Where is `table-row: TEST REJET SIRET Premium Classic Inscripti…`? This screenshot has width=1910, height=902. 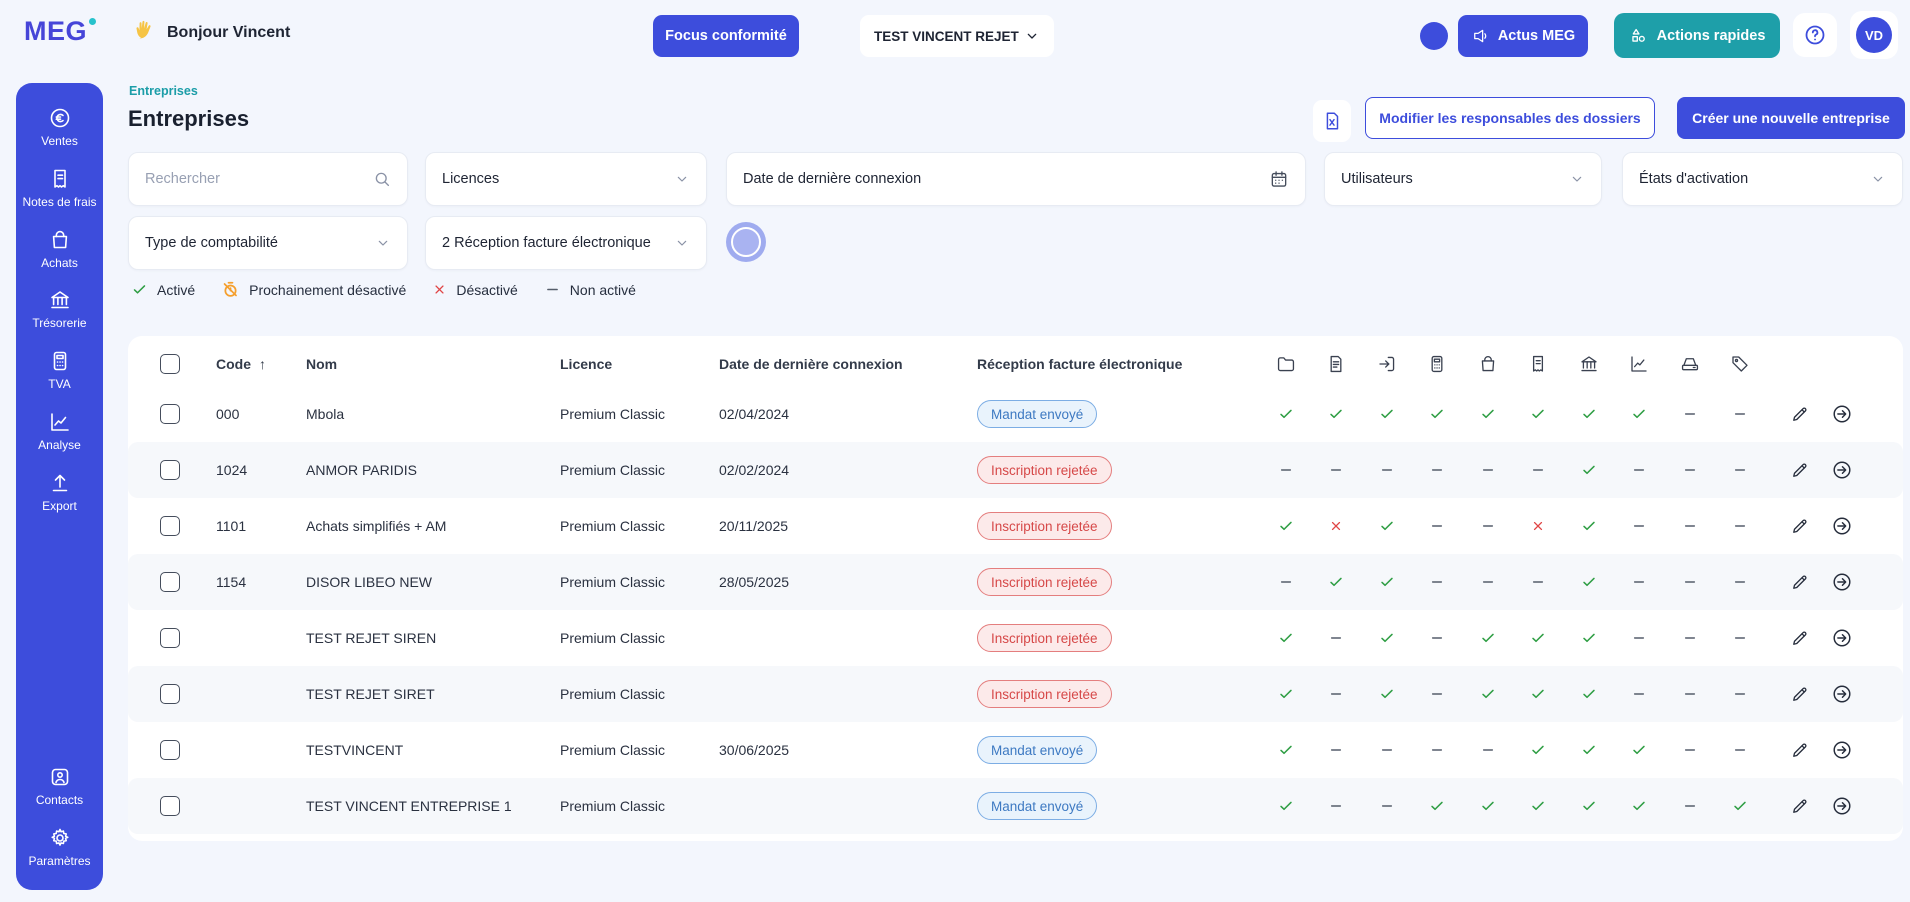 table-row: TEST REJET SIRET Premium Classic Inscripti… is located at coordinates (1015, 694).